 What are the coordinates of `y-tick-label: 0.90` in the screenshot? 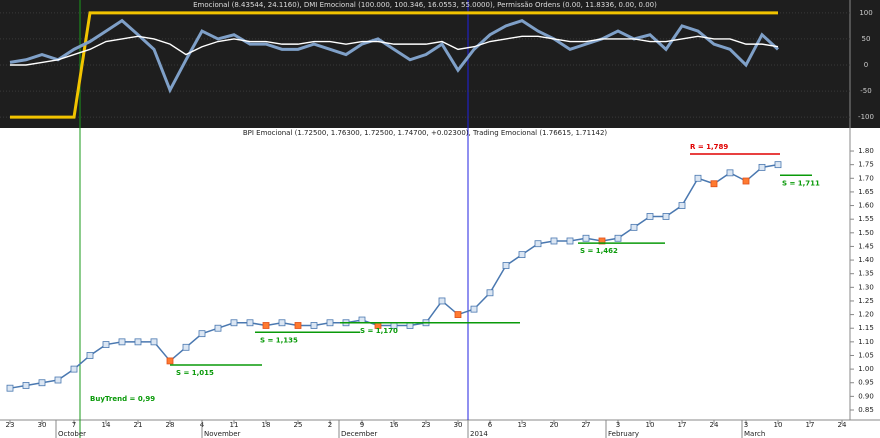 It's located at (866, 396).